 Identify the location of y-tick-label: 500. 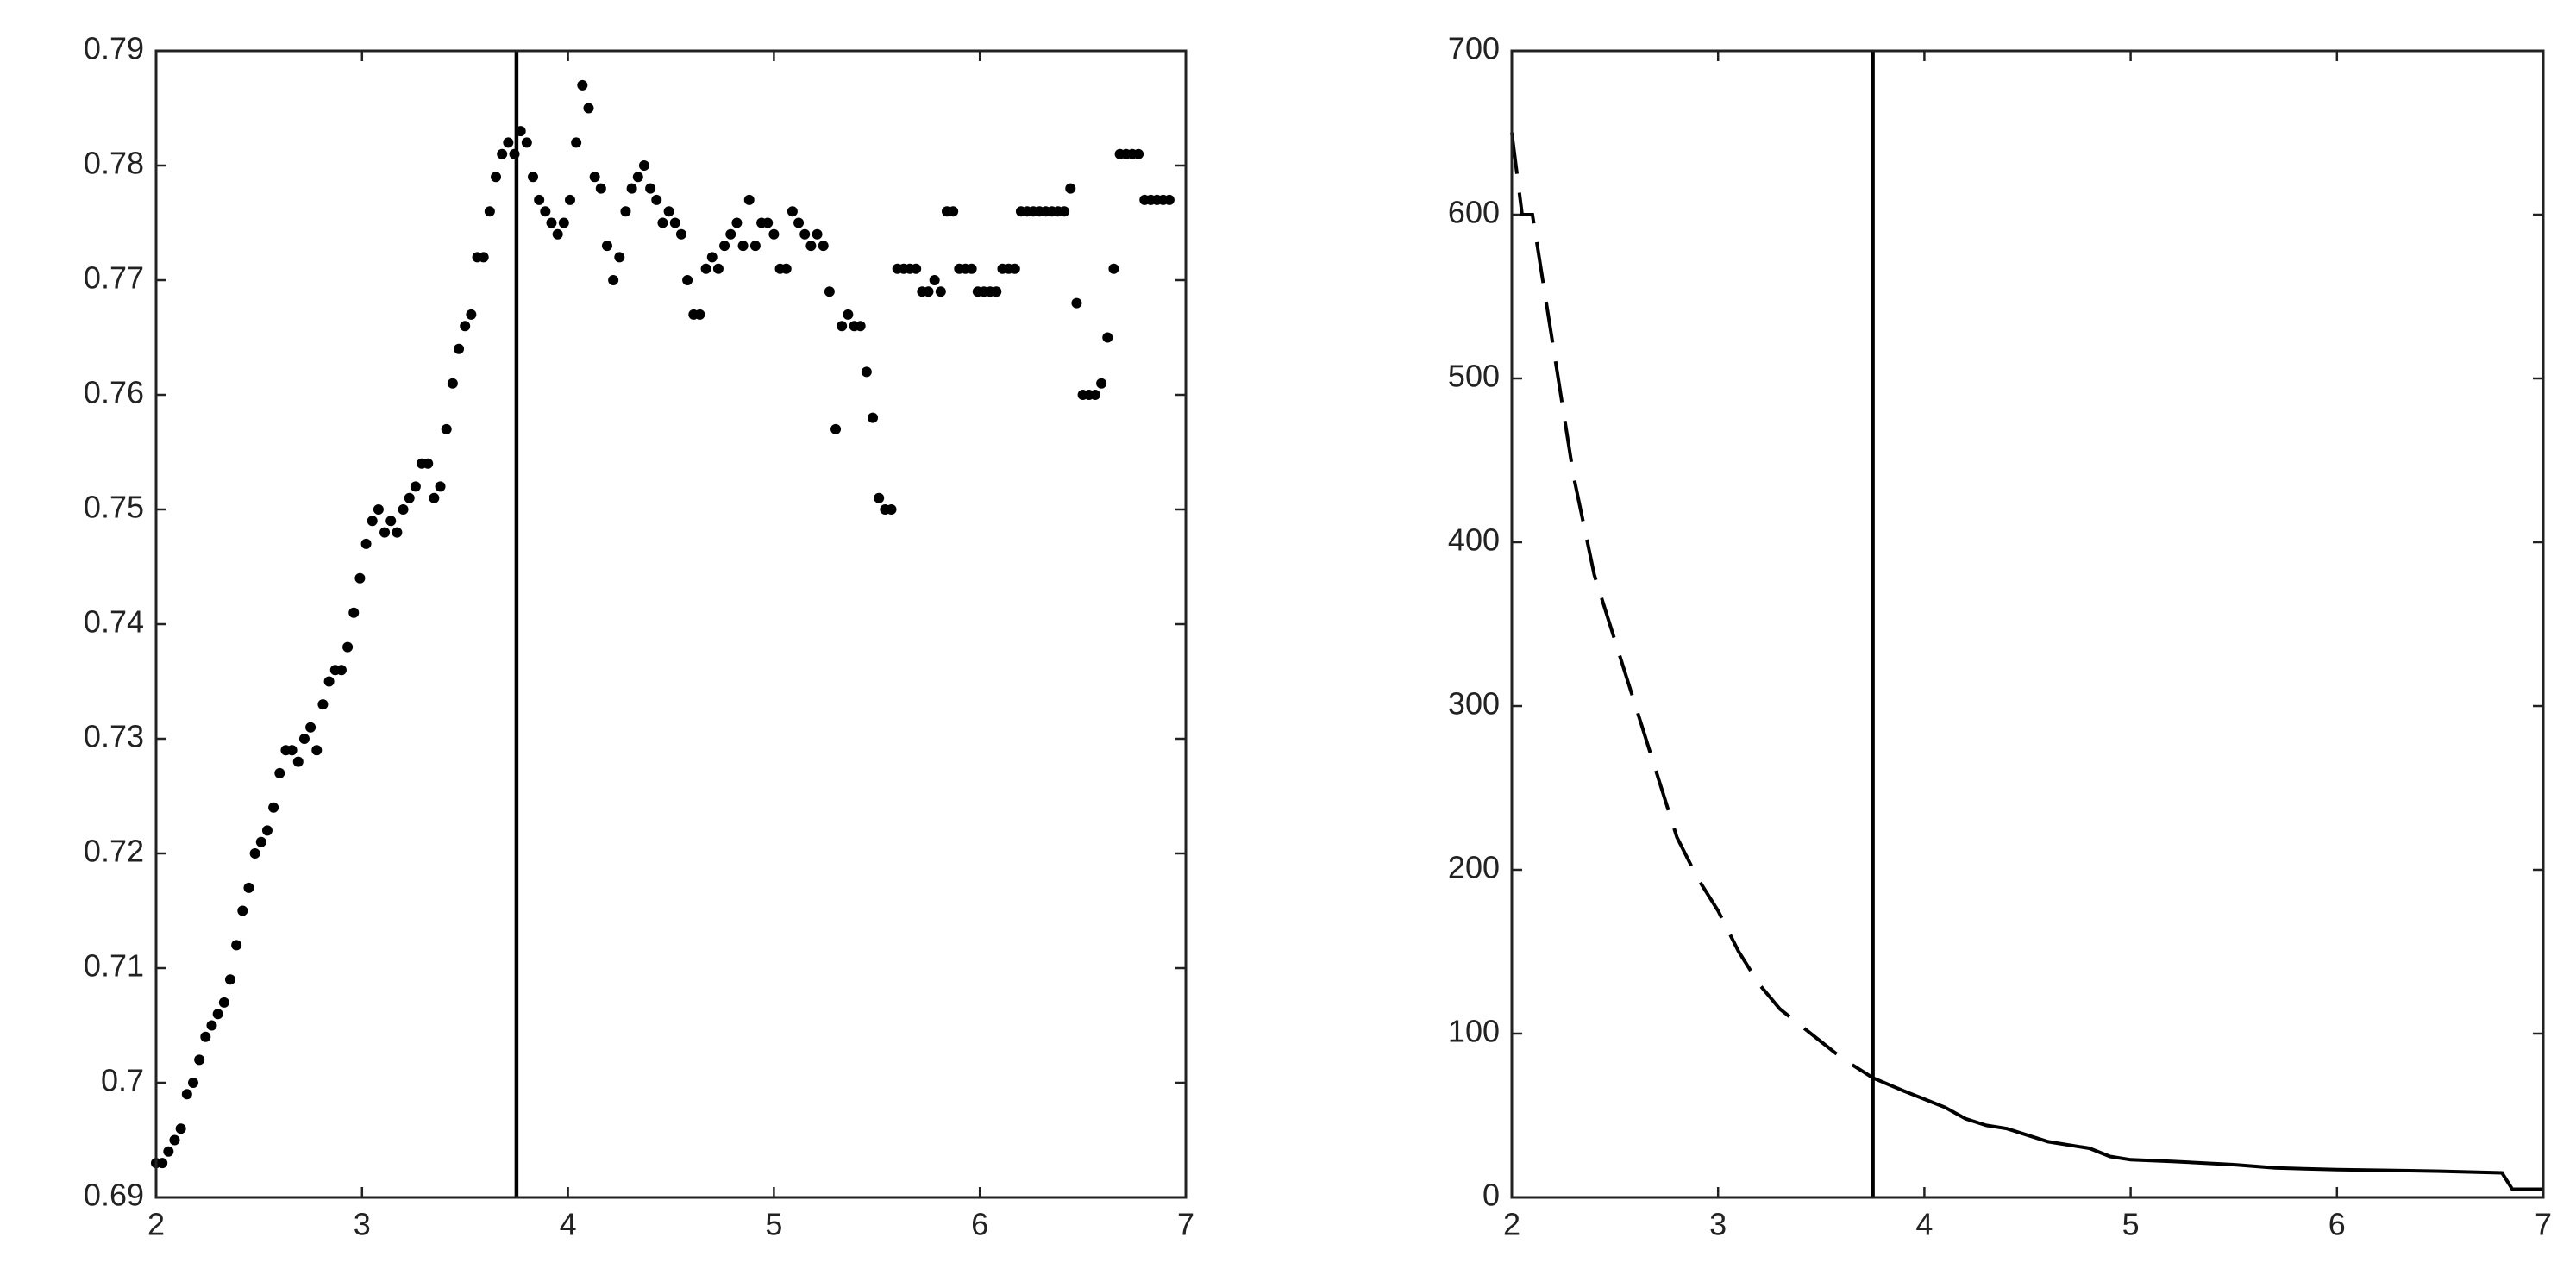
(1474, 376).